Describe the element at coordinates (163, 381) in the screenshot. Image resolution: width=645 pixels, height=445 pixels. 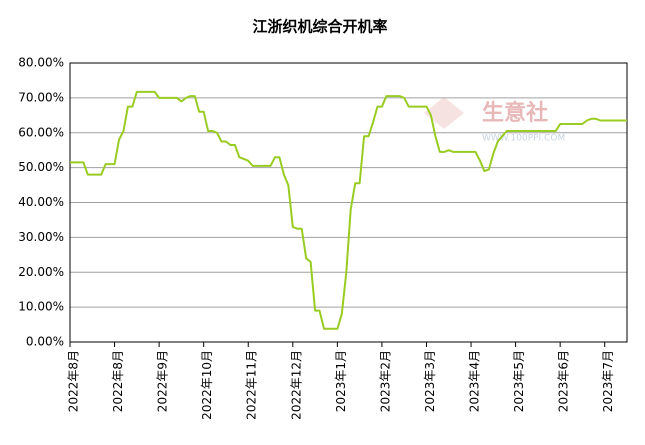
I see `x-tick-label: 2022年9月` at that location.